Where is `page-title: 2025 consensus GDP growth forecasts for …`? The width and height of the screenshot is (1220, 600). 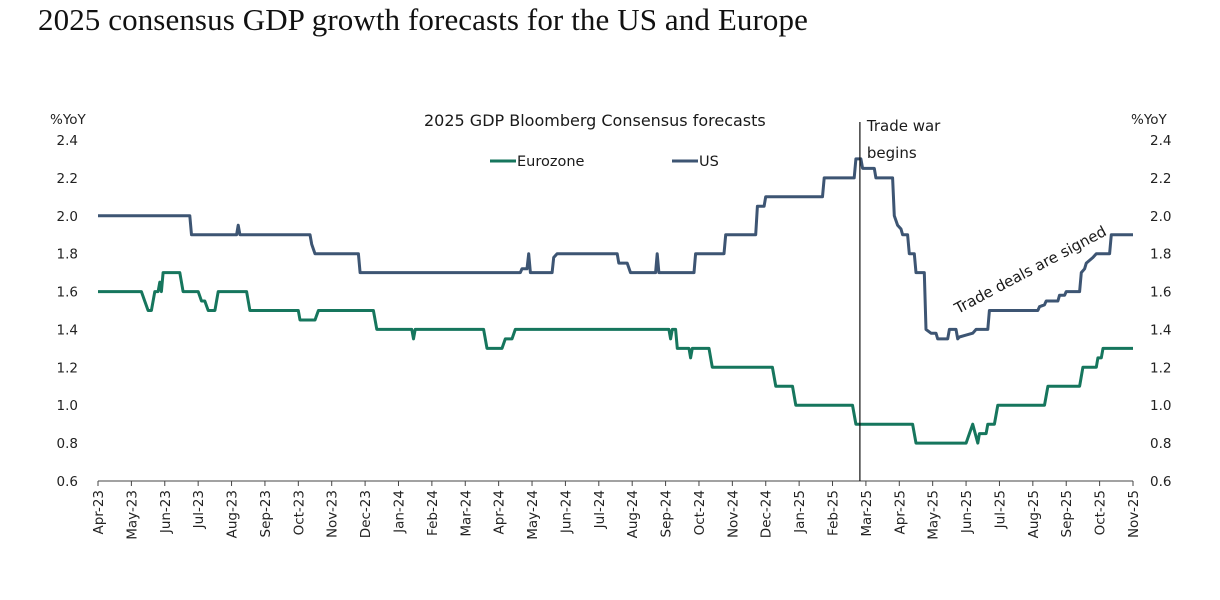 page-title: 2025 consensus GDP growth forecasts for … is located at coordinates (423, 19).